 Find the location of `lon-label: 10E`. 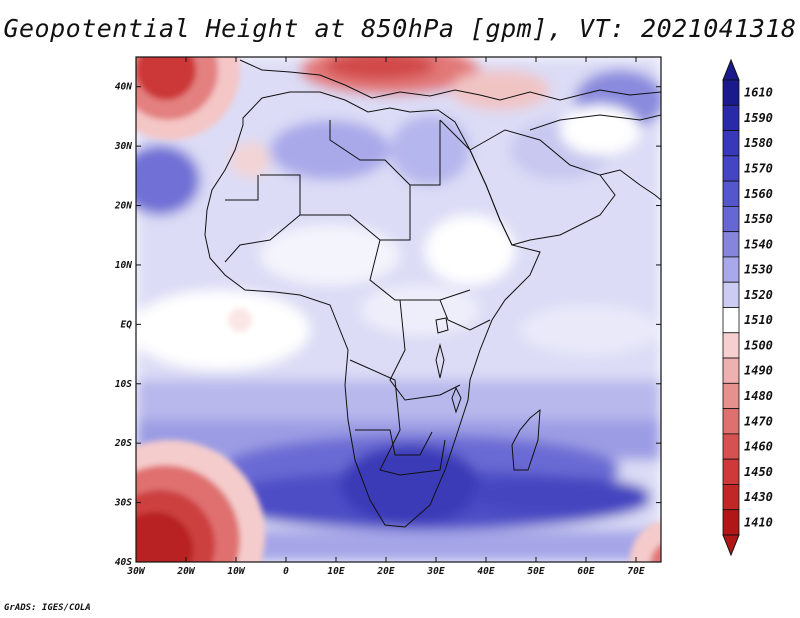

lon-label: 10E is located at coordinates (335, 571).